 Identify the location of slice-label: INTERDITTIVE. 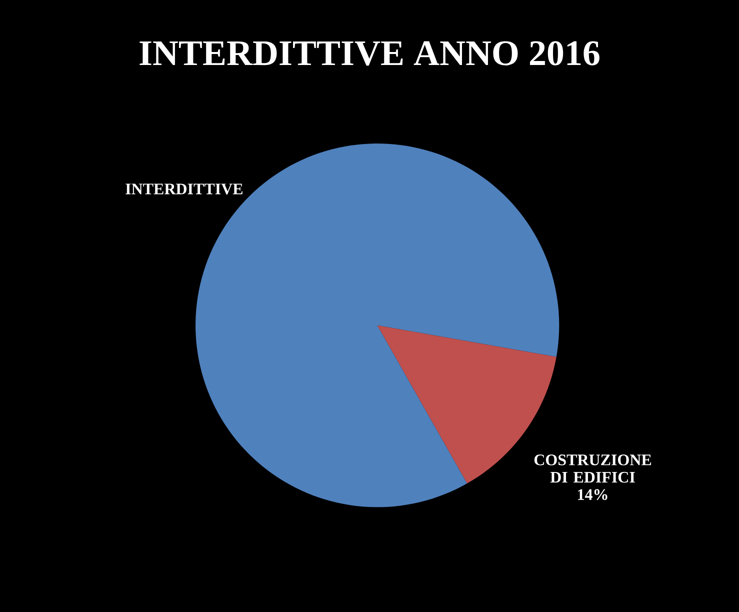
(184, 189).